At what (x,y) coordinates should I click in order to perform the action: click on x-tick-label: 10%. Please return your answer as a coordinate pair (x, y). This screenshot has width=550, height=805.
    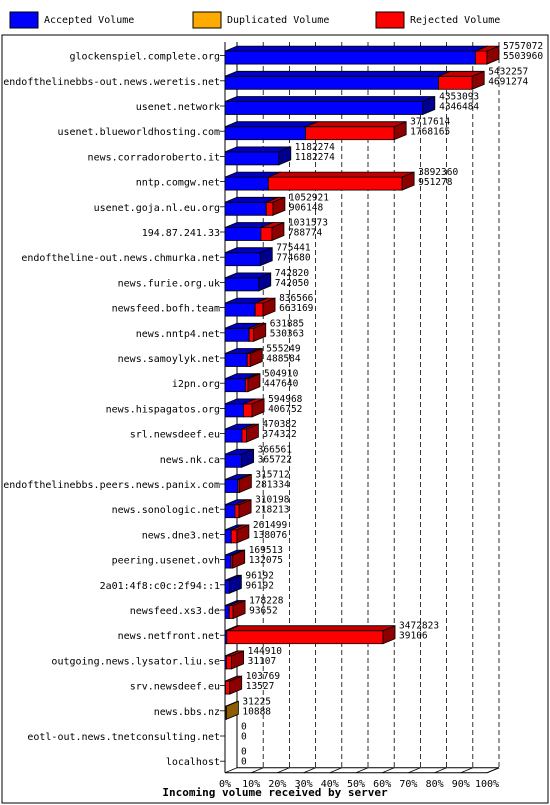
    Looking at the image, I should click on (251, 784).